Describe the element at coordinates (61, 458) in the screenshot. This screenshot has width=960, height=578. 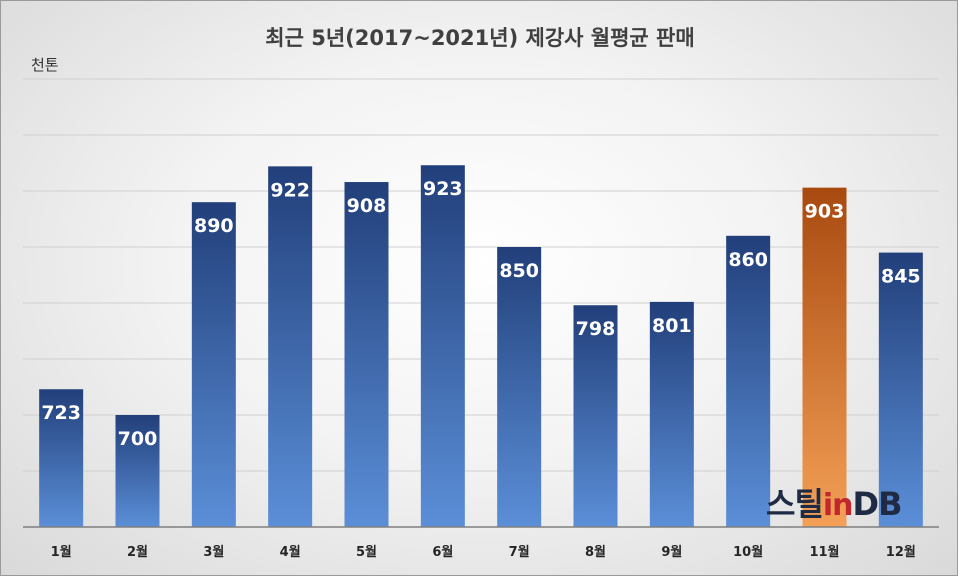
I see `bar-1월` at that location.